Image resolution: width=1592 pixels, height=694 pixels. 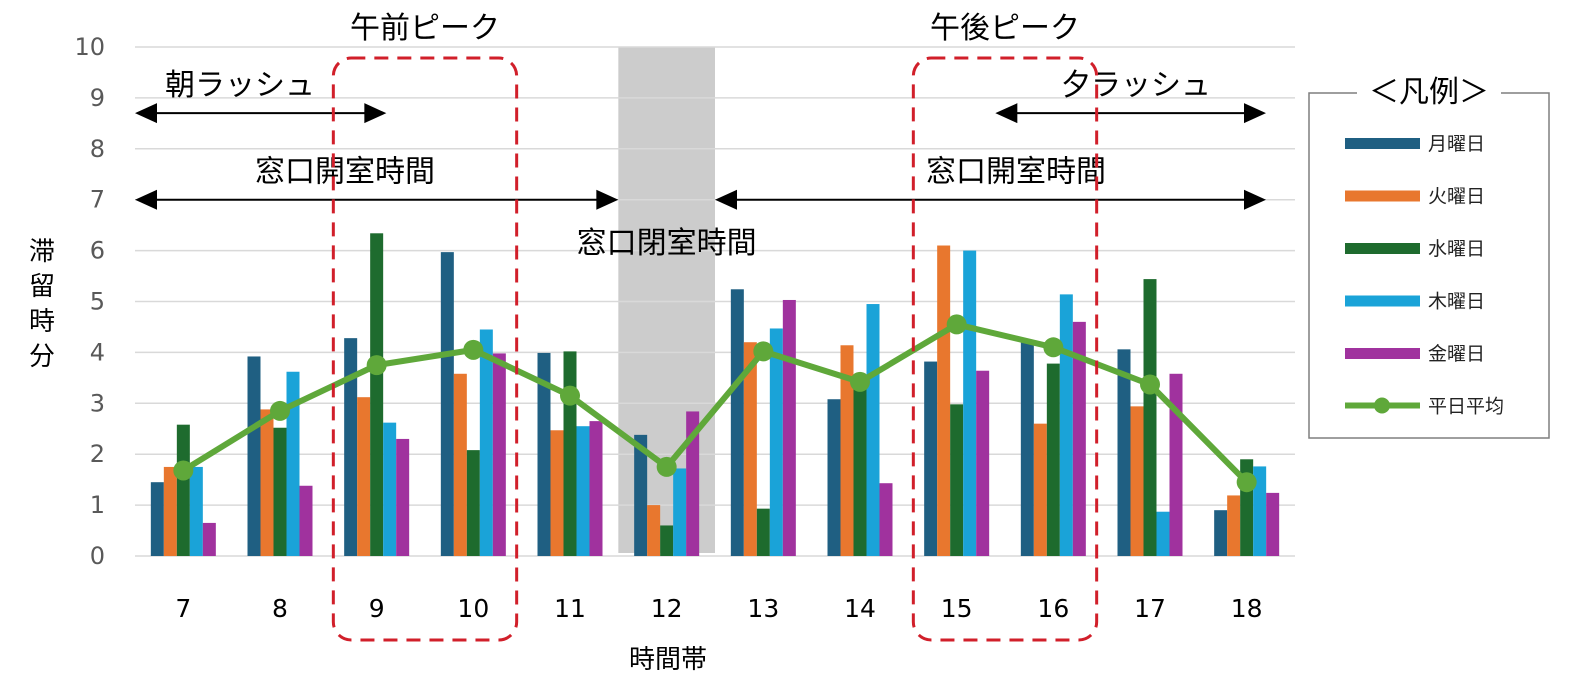 What do you see at coordinates (97, 403) in the screenshot?
I see `y-tick-label: 3` at bounding box center [97, 403].